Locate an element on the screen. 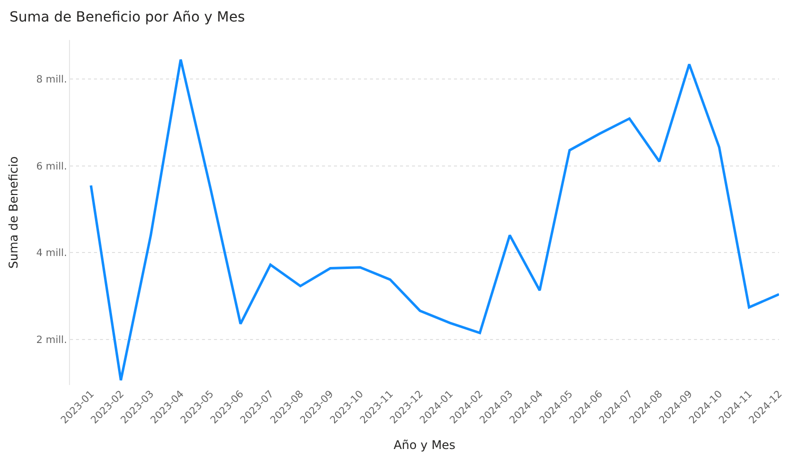  x-axis-title: Año y Mes is located at coordinates (425, 445).